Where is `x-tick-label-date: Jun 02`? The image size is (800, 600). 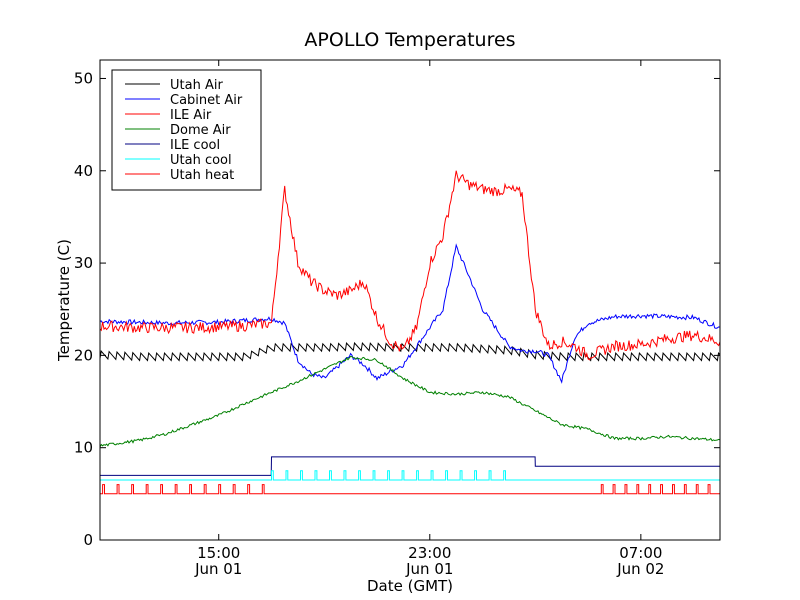
x-tick-label-date: Jun 02 is located at coordinates (640, 569).